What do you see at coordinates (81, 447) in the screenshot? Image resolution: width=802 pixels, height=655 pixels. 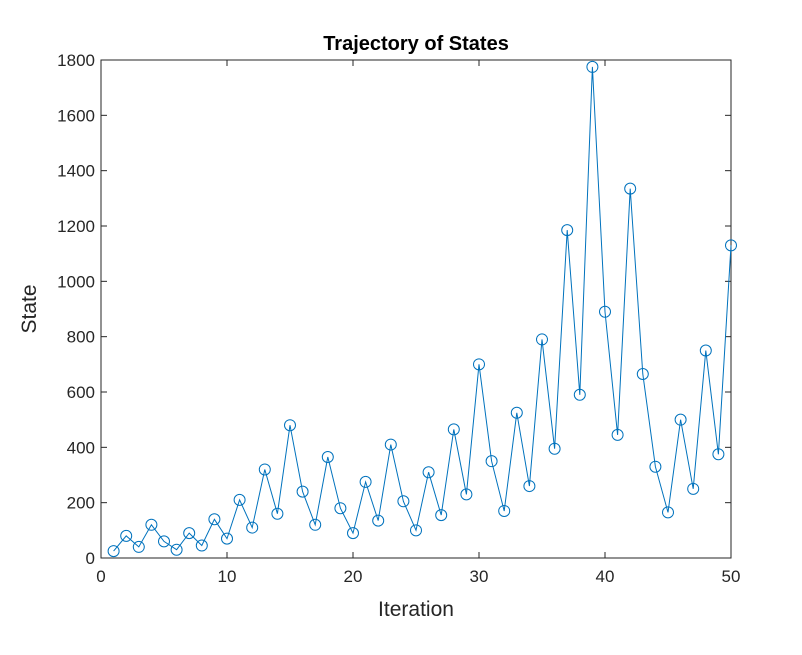 I see `y-tick-label: 400` at bounding box center [81, 447].